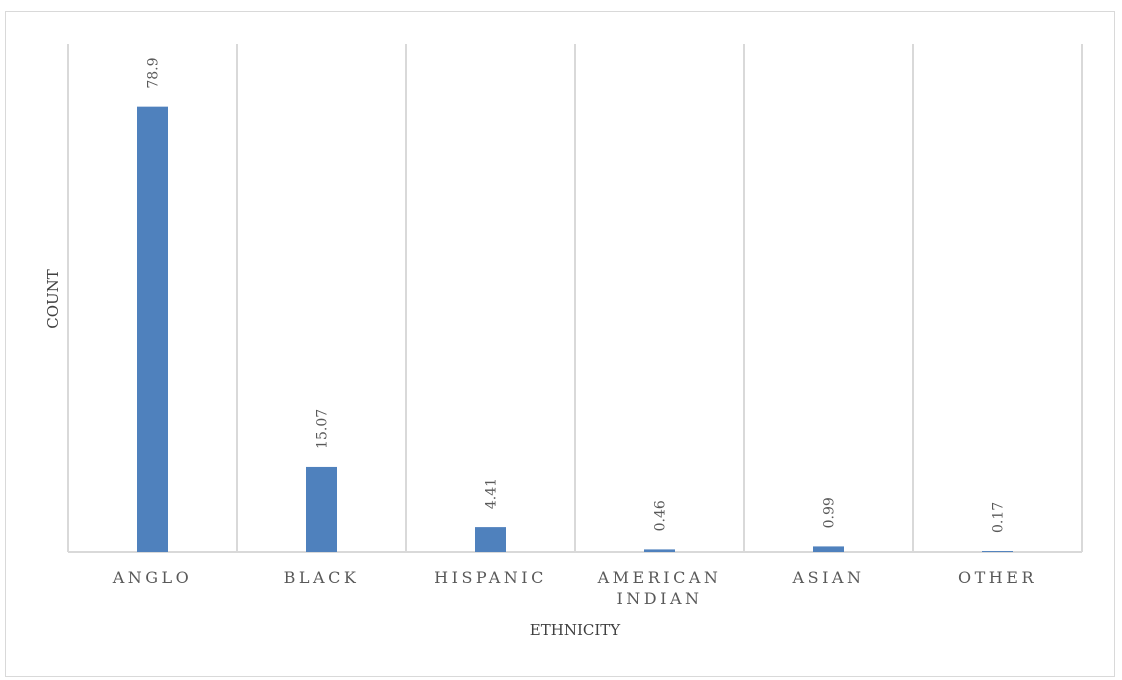 The height and width of the screenshot is (680, 1122). I want to click on x-axis-title: ETHNICITY, so click(575, 630).